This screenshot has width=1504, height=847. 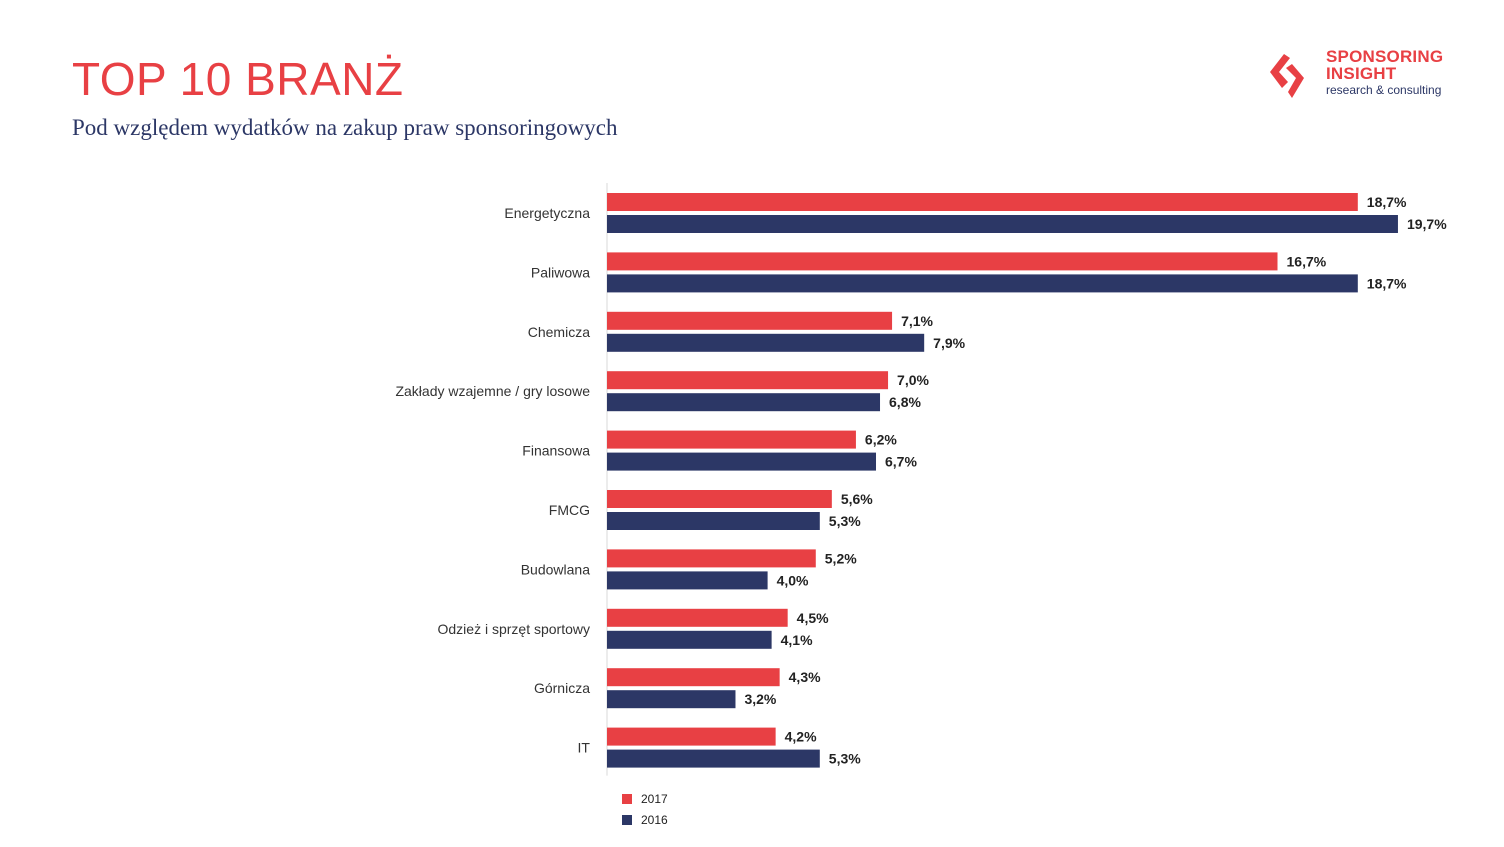 I want to click on data-label-2016: 18,7%, so click(x=1387, y=283).